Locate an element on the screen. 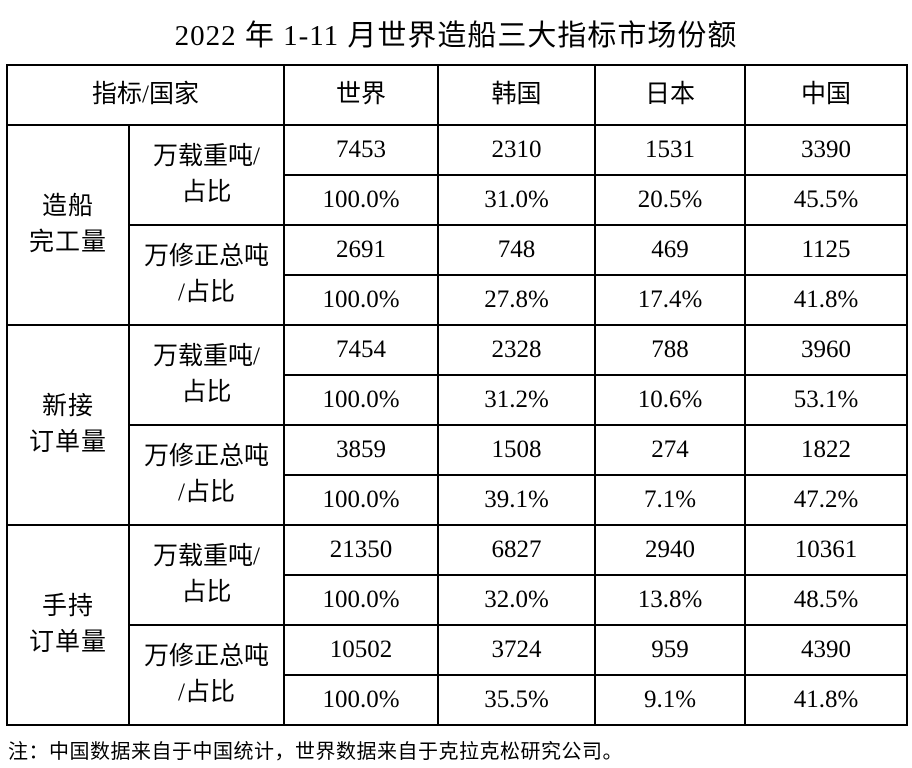 The width and height of the screenshot is (912, 768). page-title: 2022 年 1-11 月世界造船三大指标市场份额 is located at coordinates (456, 36).